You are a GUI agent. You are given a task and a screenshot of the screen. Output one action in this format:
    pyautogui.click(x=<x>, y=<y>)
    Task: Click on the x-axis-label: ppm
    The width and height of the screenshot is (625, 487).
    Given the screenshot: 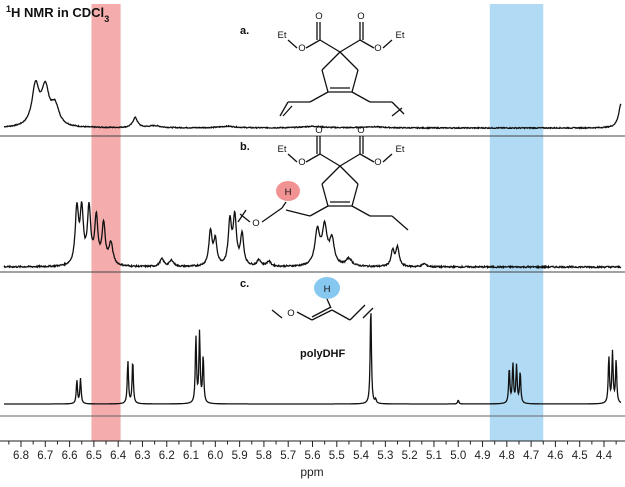 What is the action you would take?
    pyautogui.click(x=311, y=472)
    